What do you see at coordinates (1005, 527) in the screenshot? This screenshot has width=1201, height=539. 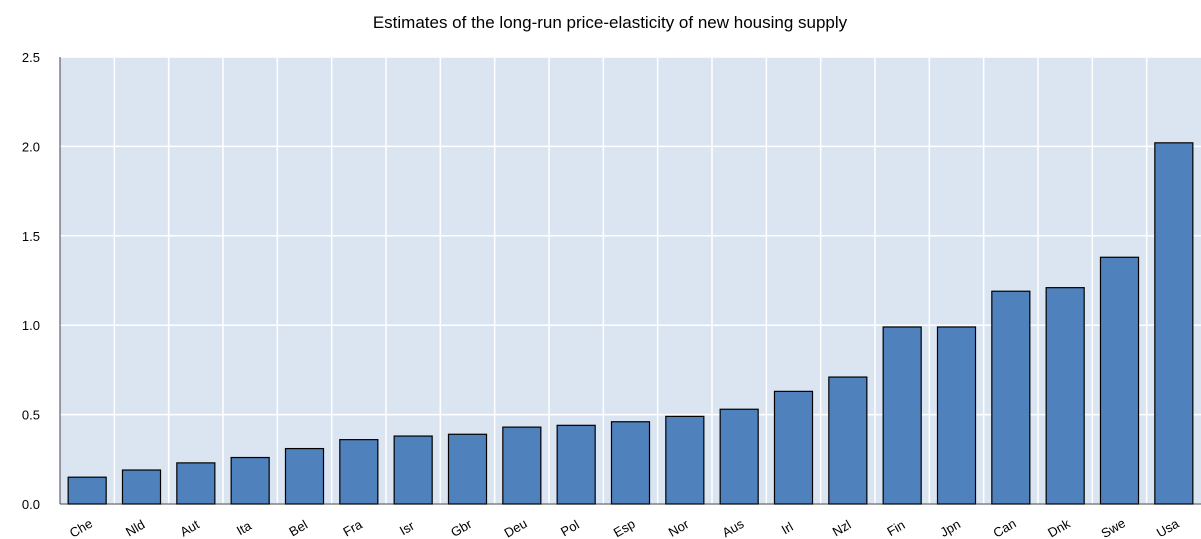 I see `x-tick-label: Can` at bounding box center [1005, 527].